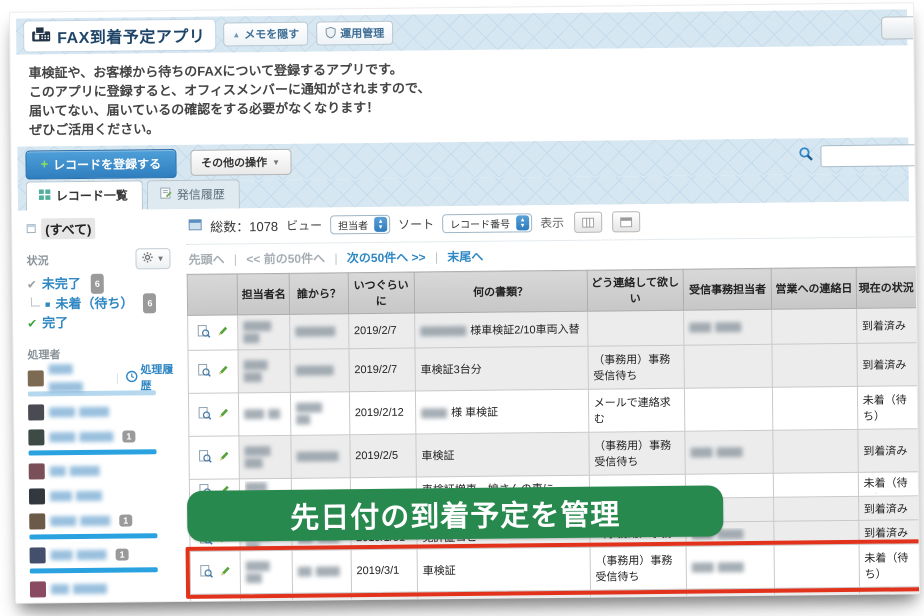 The width and height of the screenshot is (924, 616). Describe the element at coordinates (501, 292) in the screenshot. I see `column-header: 何の書類？` at that location.